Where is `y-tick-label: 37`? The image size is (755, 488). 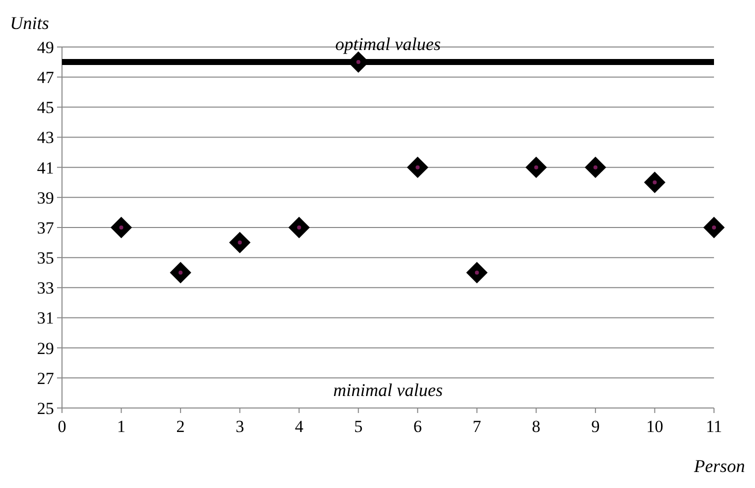 y-tick-label: 37 is located at coordinates (45, 228).